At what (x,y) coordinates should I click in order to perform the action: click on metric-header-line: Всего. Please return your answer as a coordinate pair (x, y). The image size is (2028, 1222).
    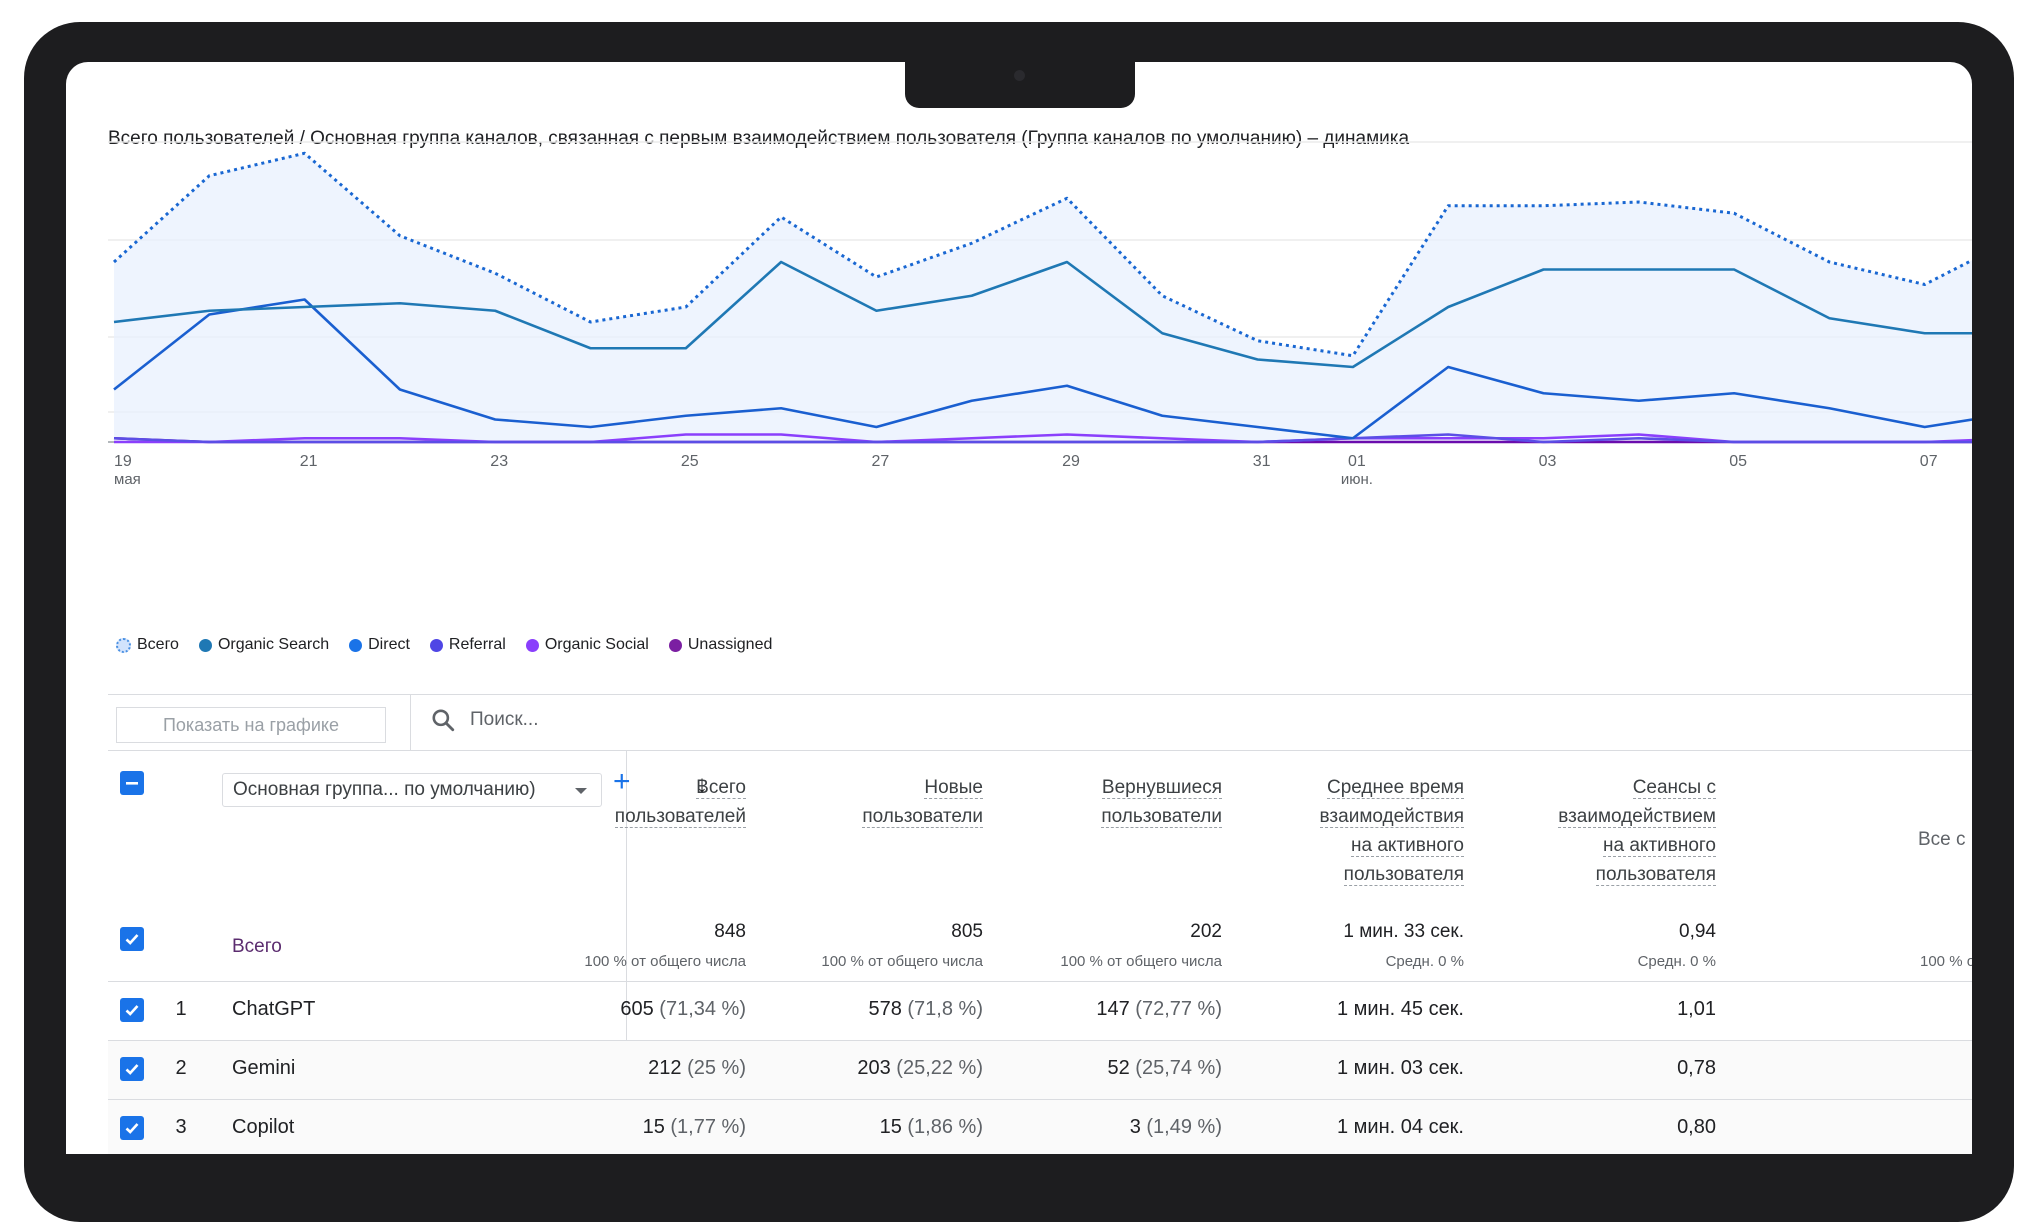
    Looking at the image, I should click on (721, 788).